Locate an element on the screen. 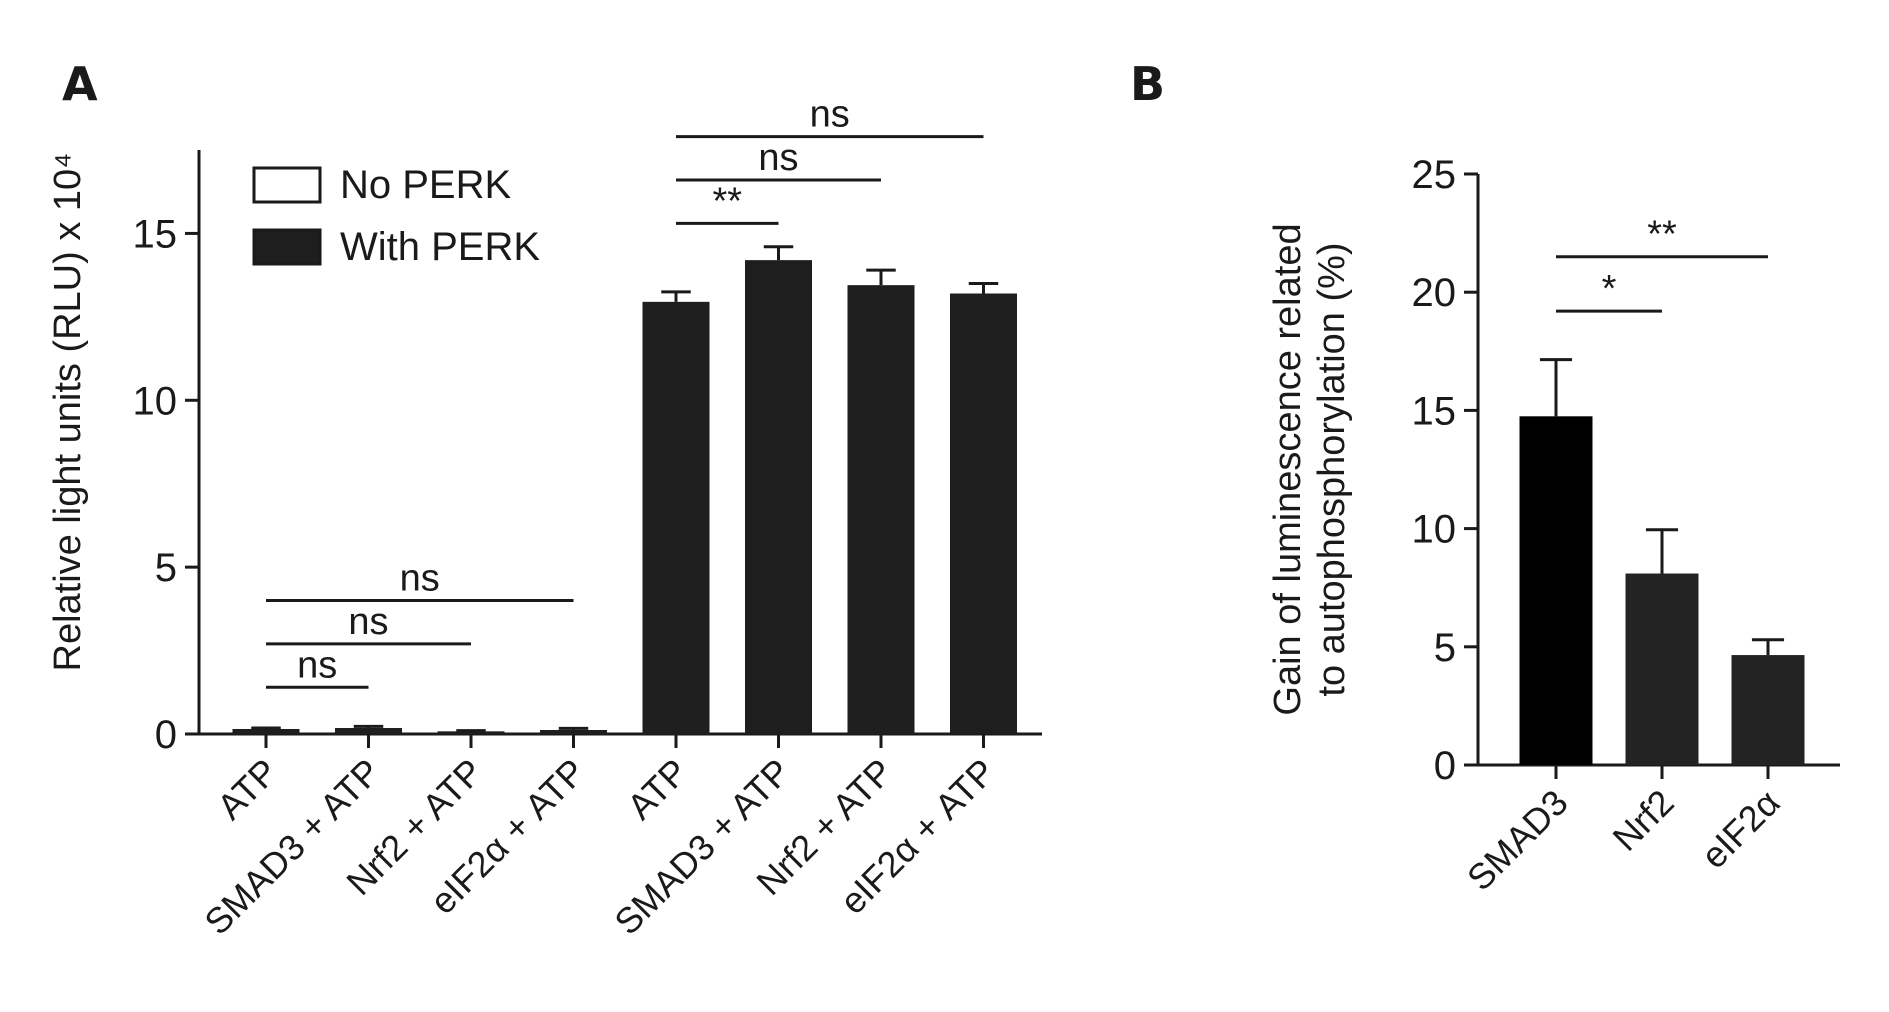 This screenshot has height=1012, width=1889. y-axis-label: Gain of luminescence related is located at coordinates (1288, 469).